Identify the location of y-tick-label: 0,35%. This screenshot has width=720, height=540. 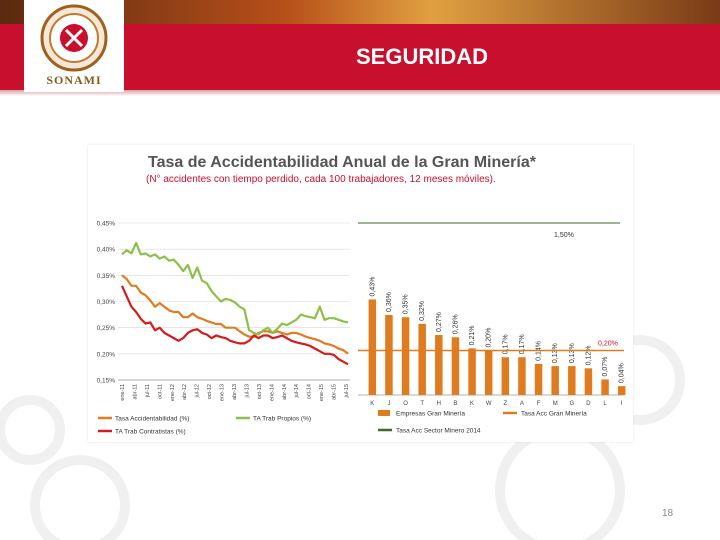
(106, 276).